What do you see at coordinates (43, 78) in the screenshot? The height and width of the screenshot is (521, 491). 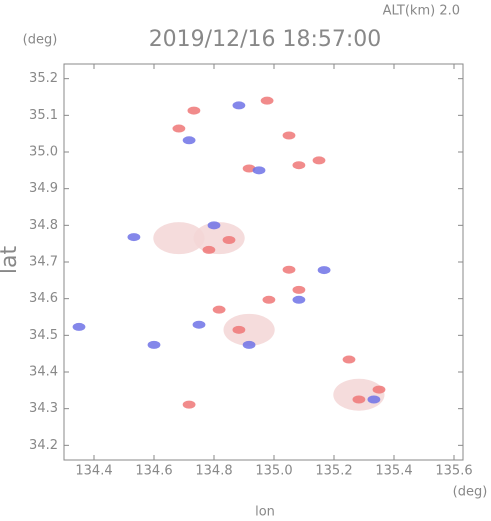 I see `y-tick-label: 35.2` at bounding box center [43, 78].